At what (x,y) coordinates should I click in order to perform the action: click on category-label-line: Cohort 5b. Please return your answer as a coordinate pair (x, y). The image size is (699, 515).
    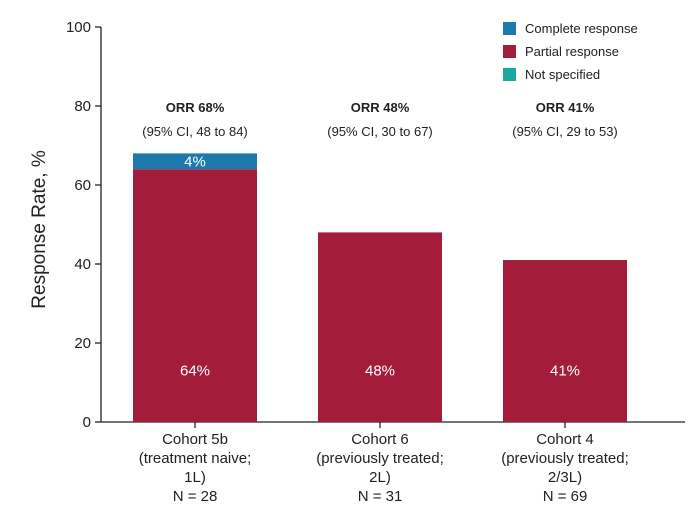
    Looking at the image, I should click on (195, 439).